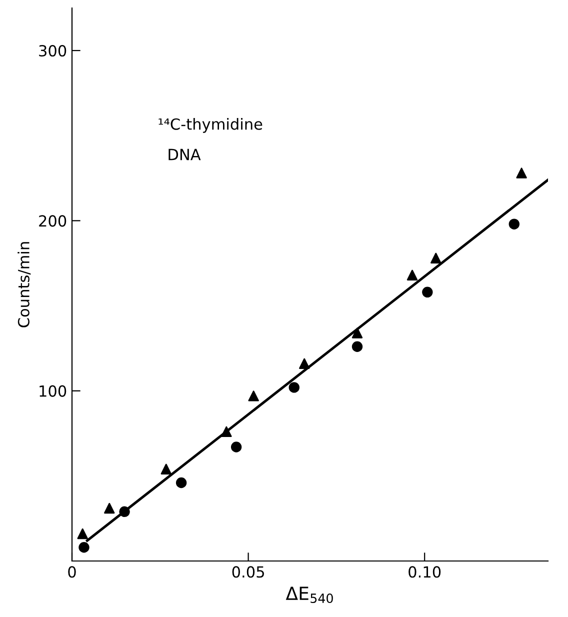 The width and height of the screenshot is (568, 617). What do you see at coordinates (52, 221) in the screenshot?
I see `y-tick-label: 200` at bounding box center [52, 221].